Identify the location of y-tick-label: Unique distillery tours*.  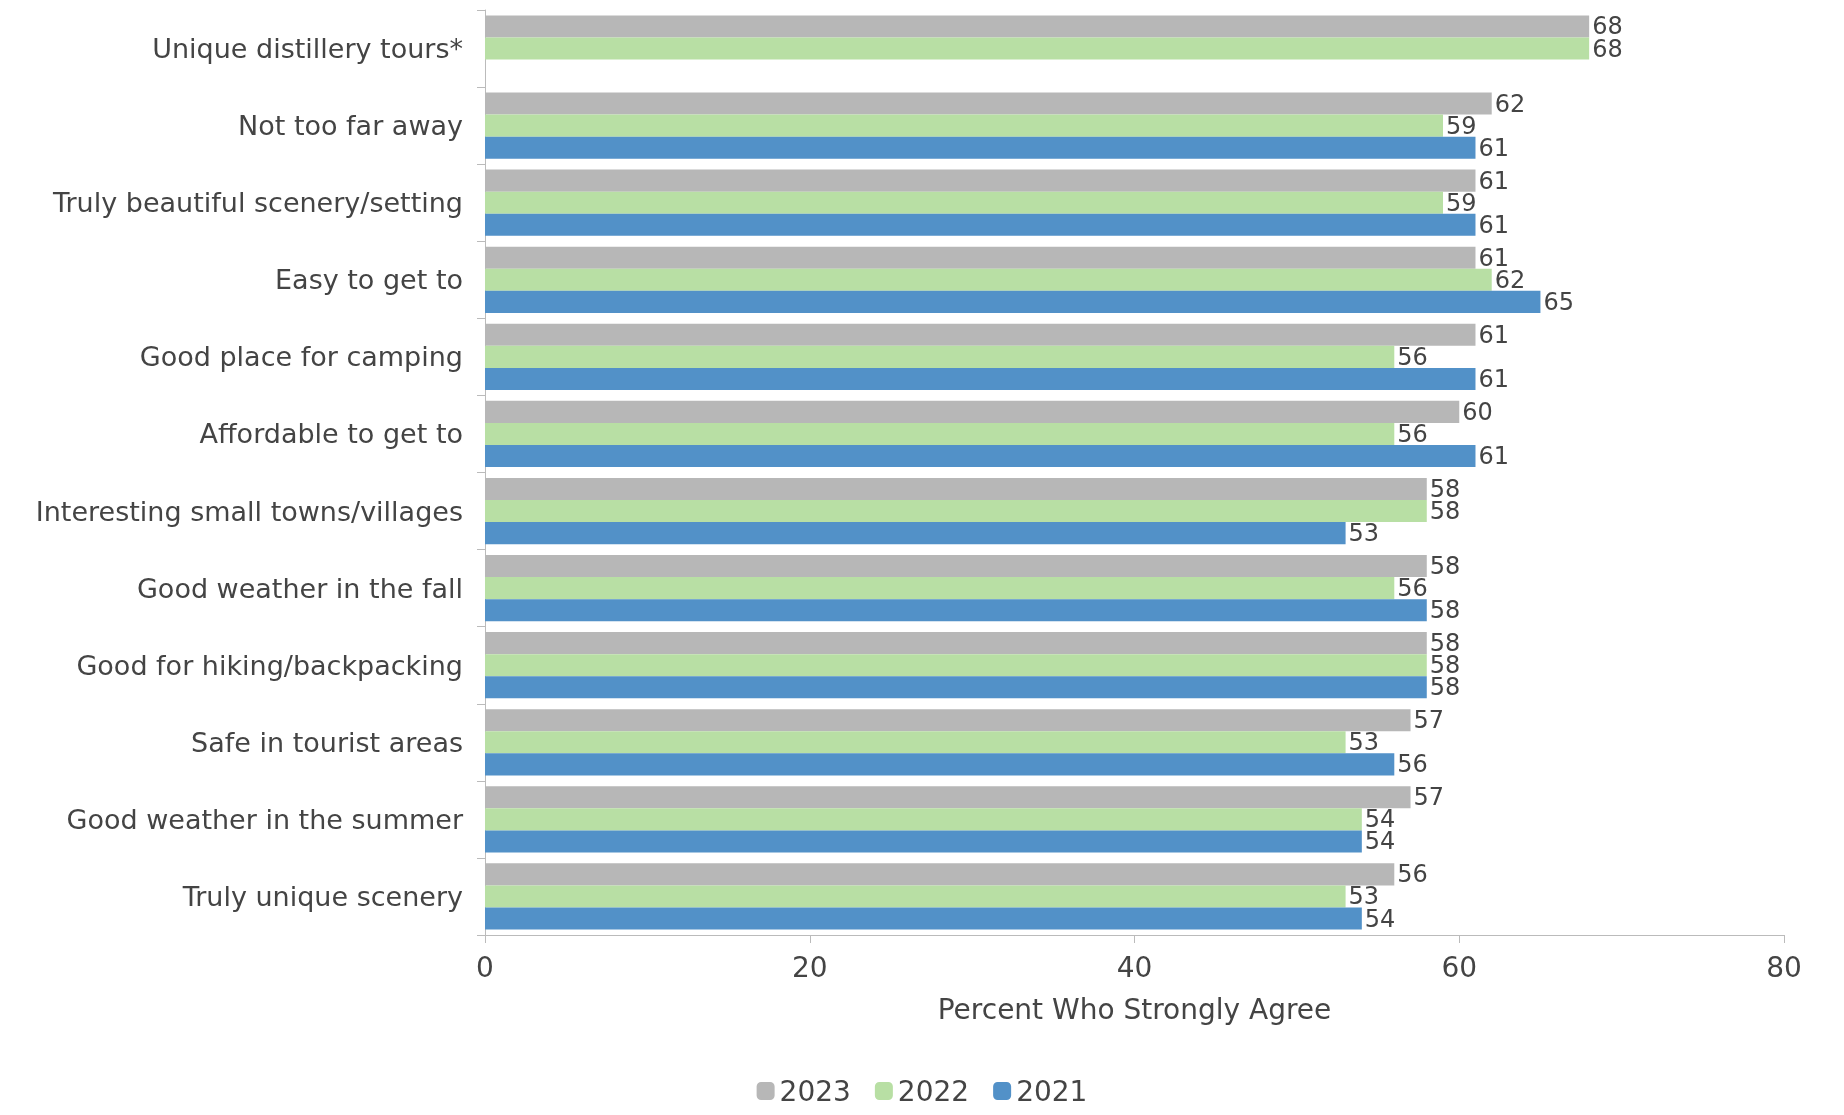
(307, 49).